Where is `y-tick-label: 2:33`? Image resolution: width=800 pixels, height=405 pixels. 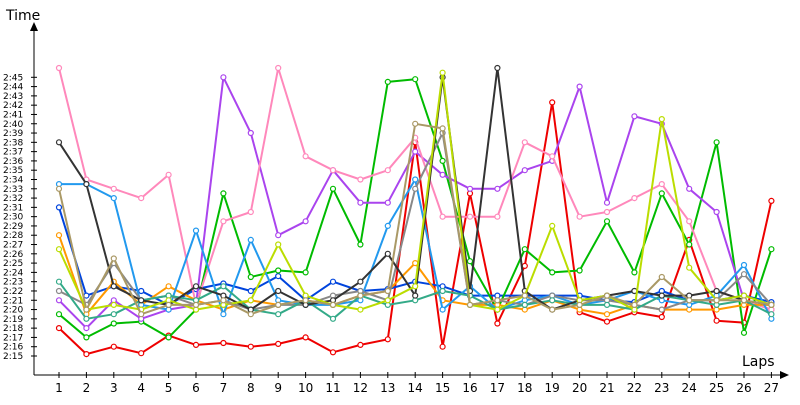
y-tick-label: 2:33 is located at coordinates (13, 190).